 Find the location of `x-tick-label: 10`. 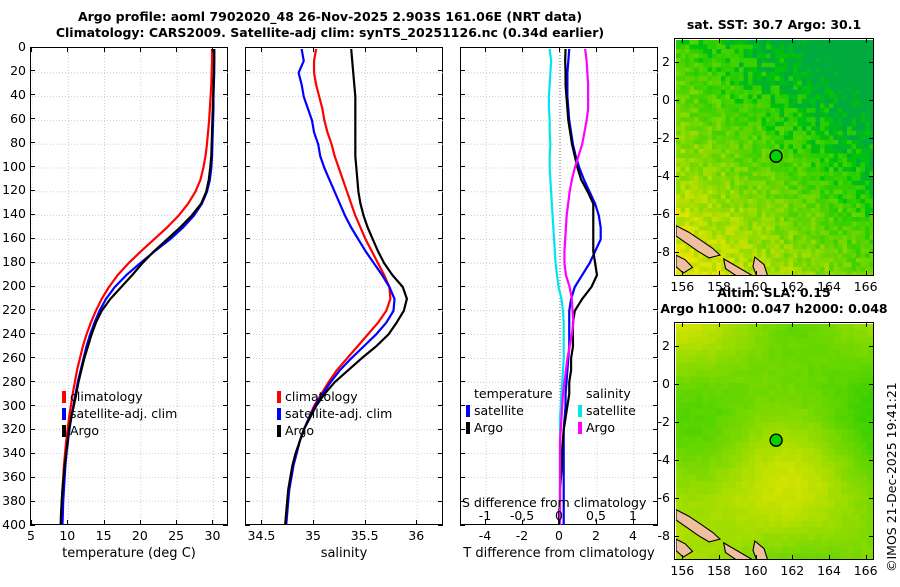

x-tick-label: 10 is located at coordinates (67, 535).